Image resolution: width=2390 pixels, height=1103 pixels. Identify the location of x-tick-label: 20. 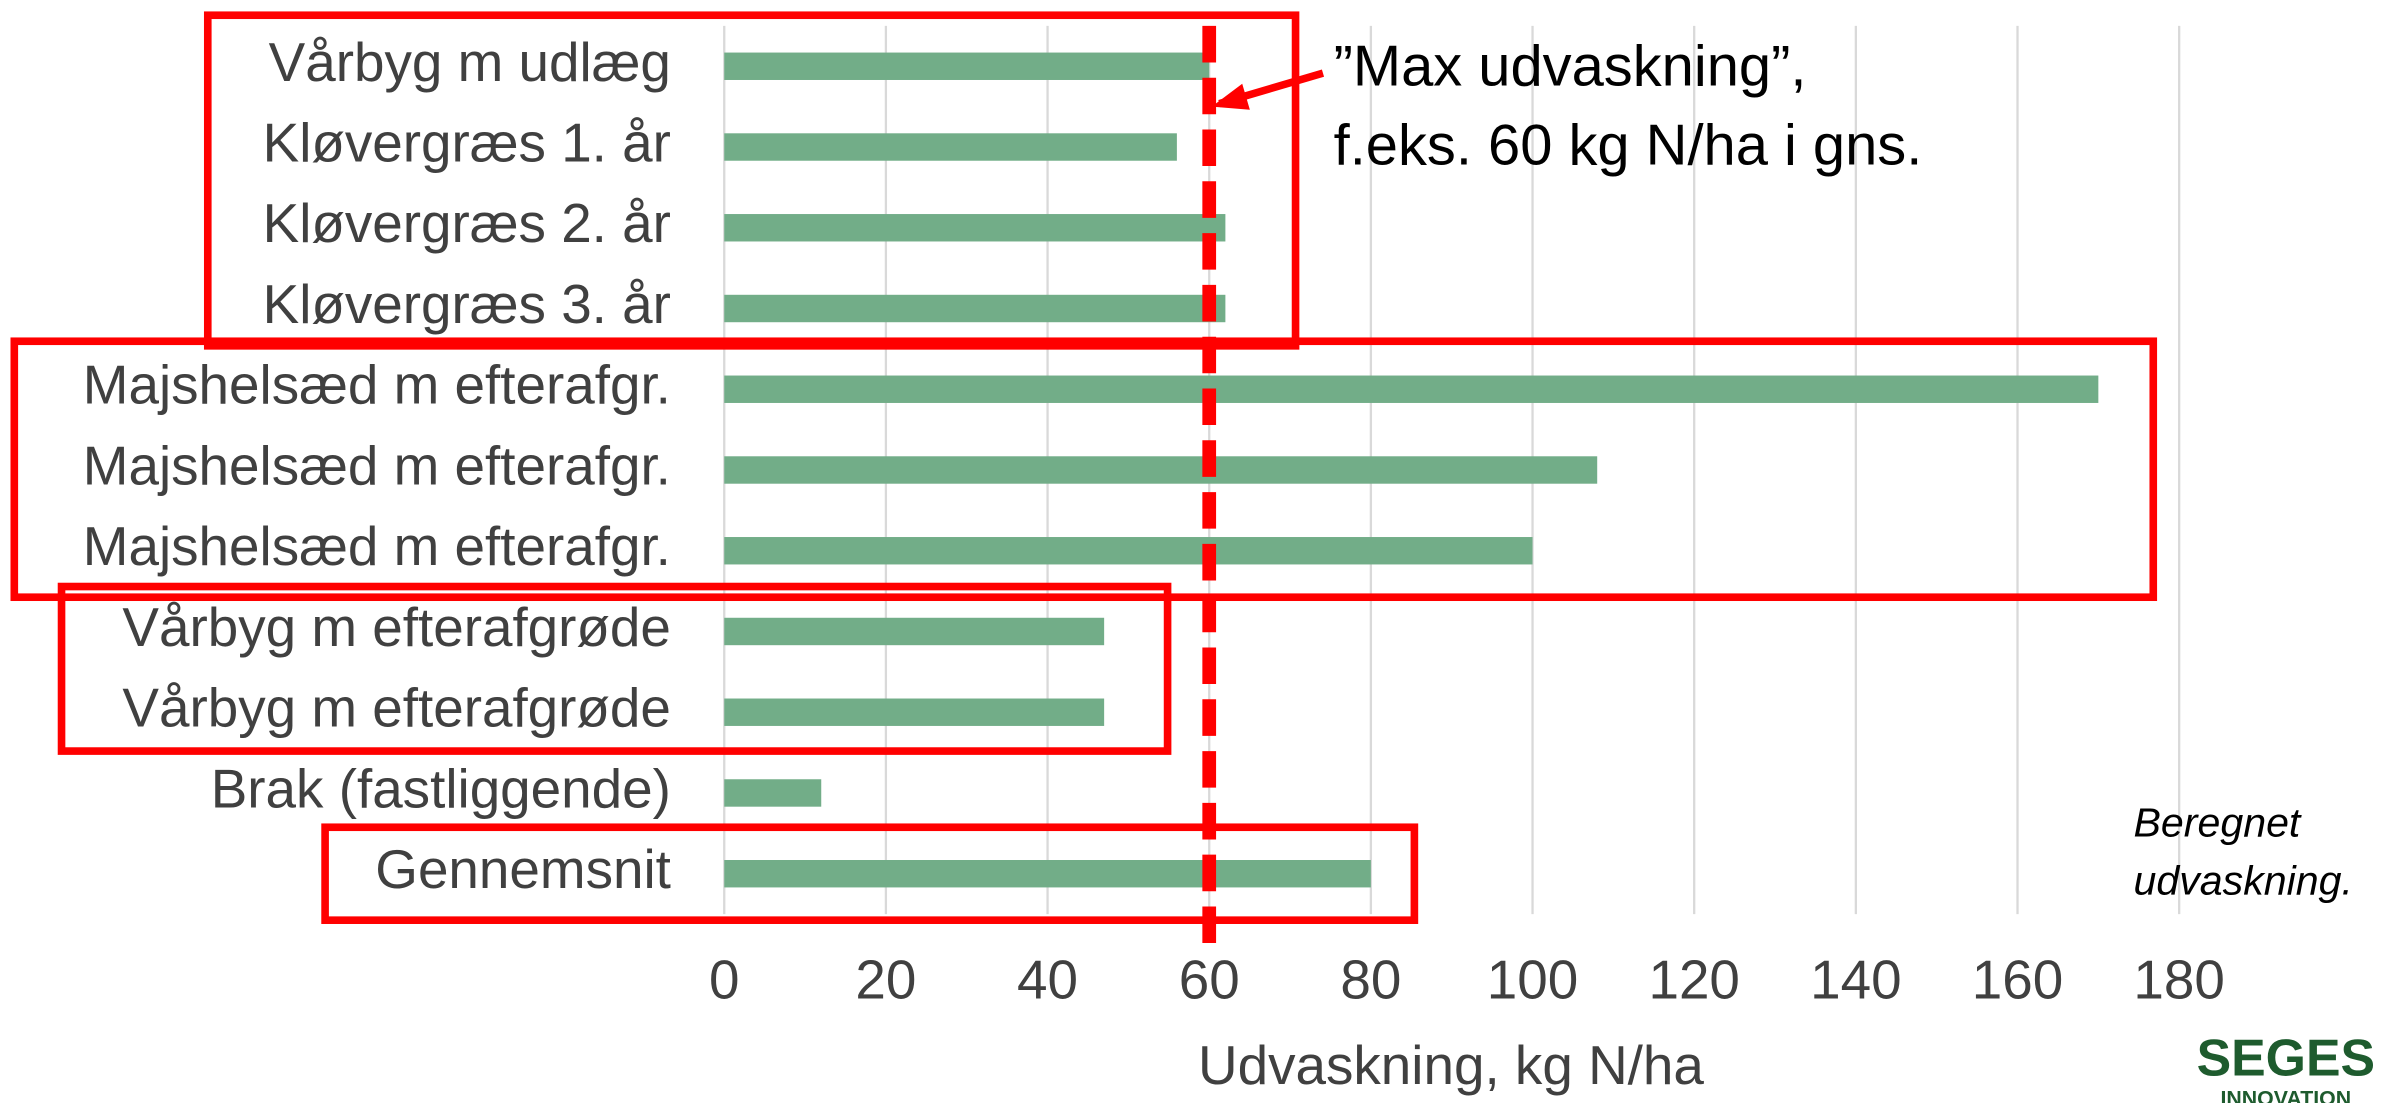
(885, 980).